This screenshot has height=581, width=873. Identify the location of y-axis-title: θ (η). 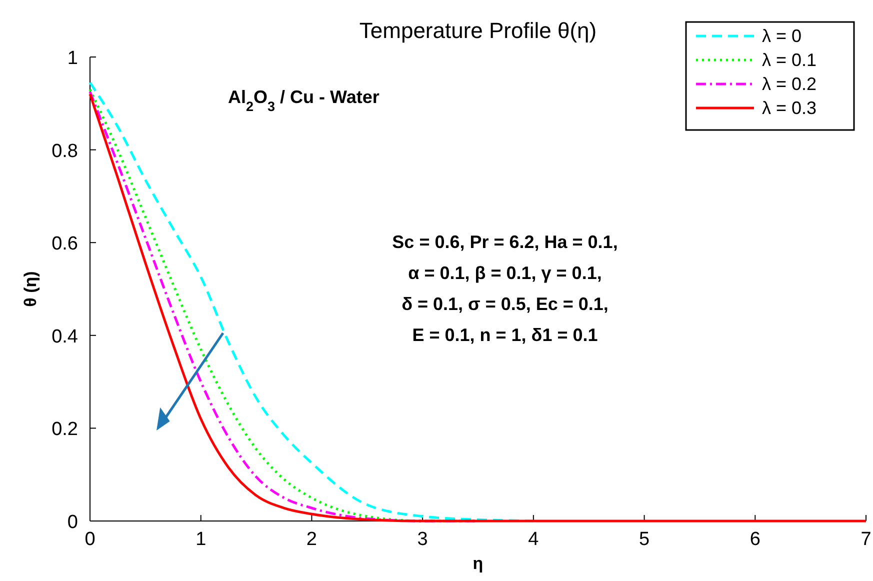
(30, 289).